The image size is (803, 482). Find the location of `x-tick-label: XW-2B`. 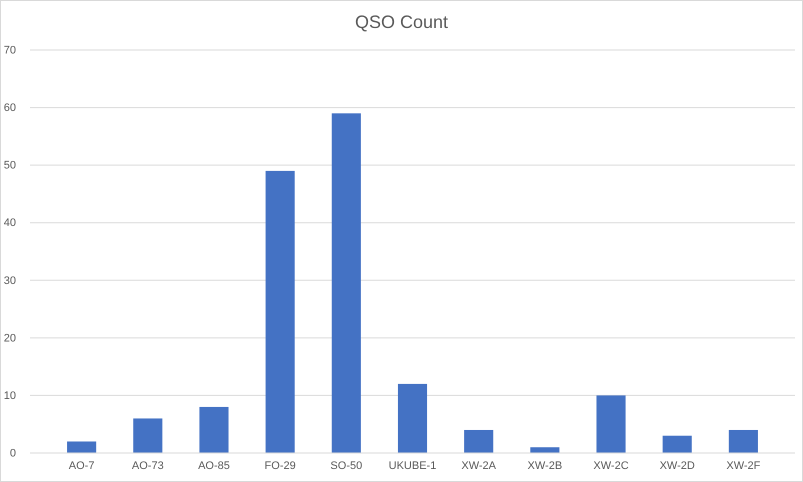

x-tick-label: XW-2B is located at coordinates (545, 466).